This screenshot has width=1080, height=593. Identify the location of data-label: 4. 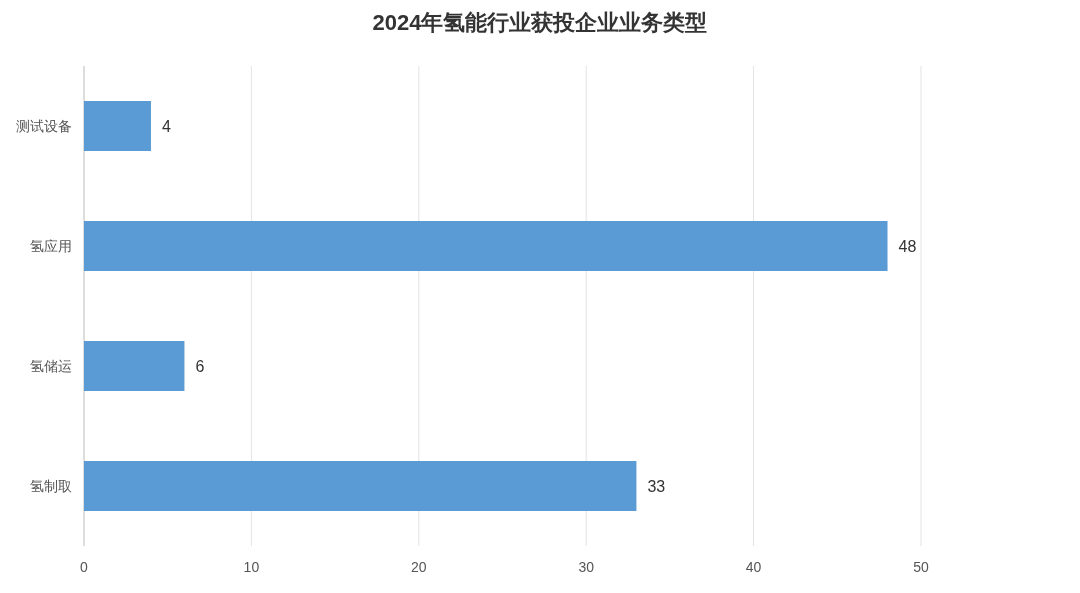
(166, 126).